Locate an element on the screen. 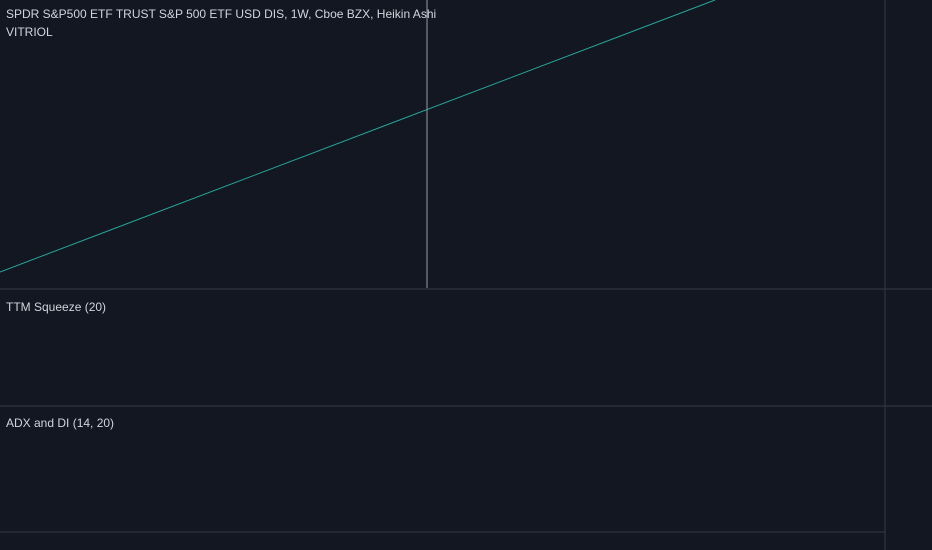 The width and height of the screenshot is (932, 550). pane-title: ADX and DI (14, 20) is located at coordinates (60, 423).